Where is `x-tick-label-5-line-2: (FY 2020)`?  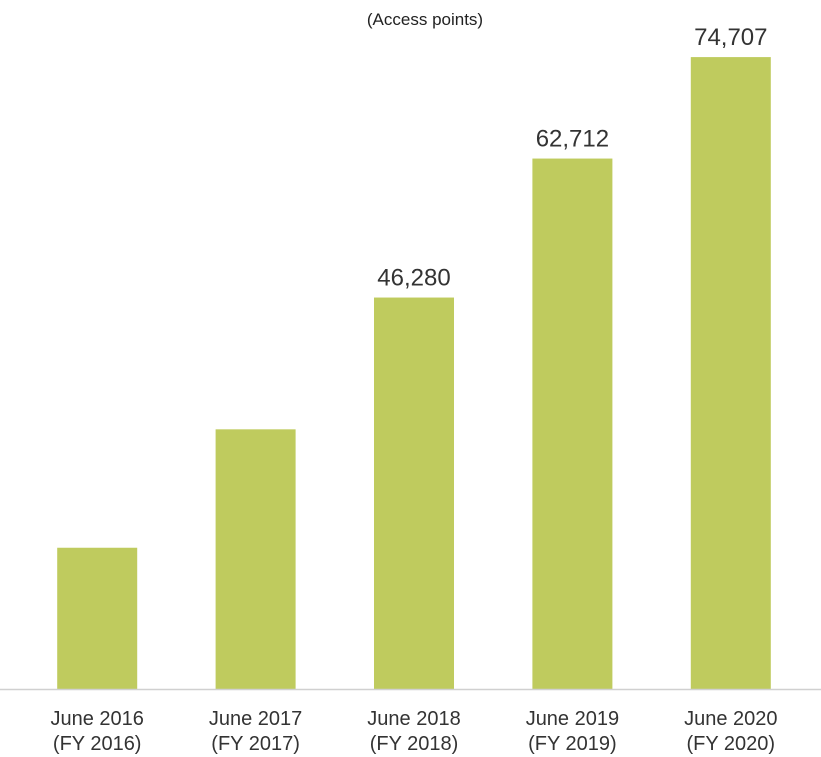 x-tick-label-5-line-2: (FY 2020) is located at coordinates (731, 744).